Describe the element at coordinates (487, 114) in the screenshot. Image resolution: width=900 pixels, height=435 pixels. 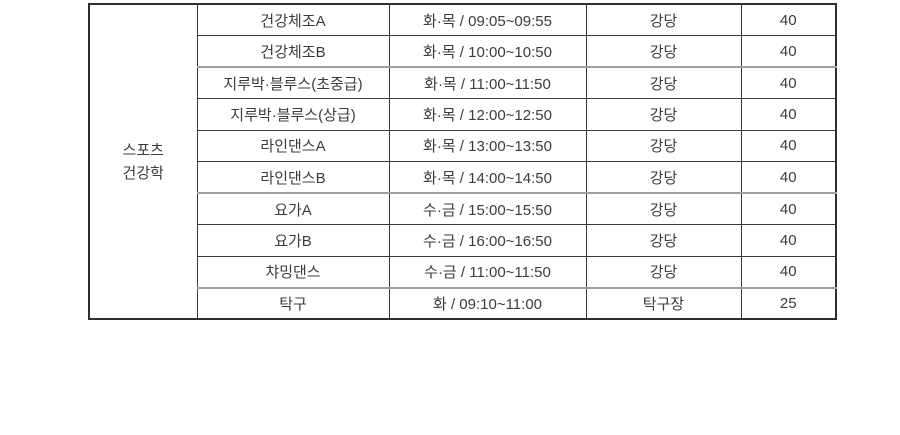
I see `schedule-cell: 화·목 / 12:00~12:50` at that location.